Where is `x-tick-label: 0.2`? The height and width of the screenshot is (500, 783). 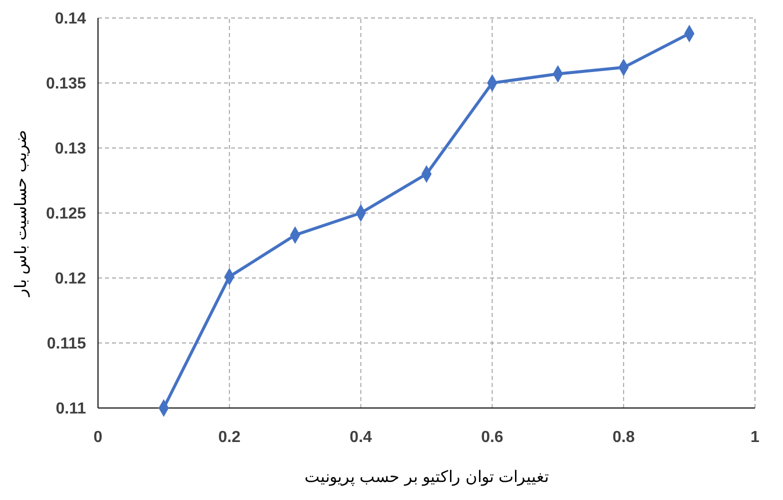
x-tick-label: 0.2 is located at coordinates (229, 437).